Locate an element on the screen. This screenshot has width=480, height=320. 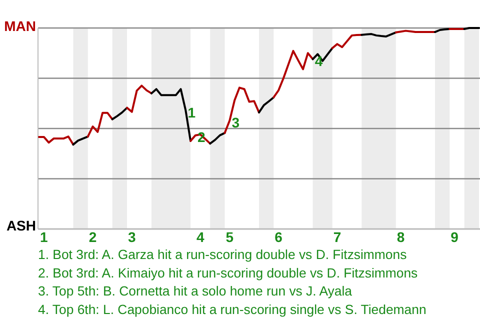
x-tick-label: 9 is located at coordinates (454, 236).